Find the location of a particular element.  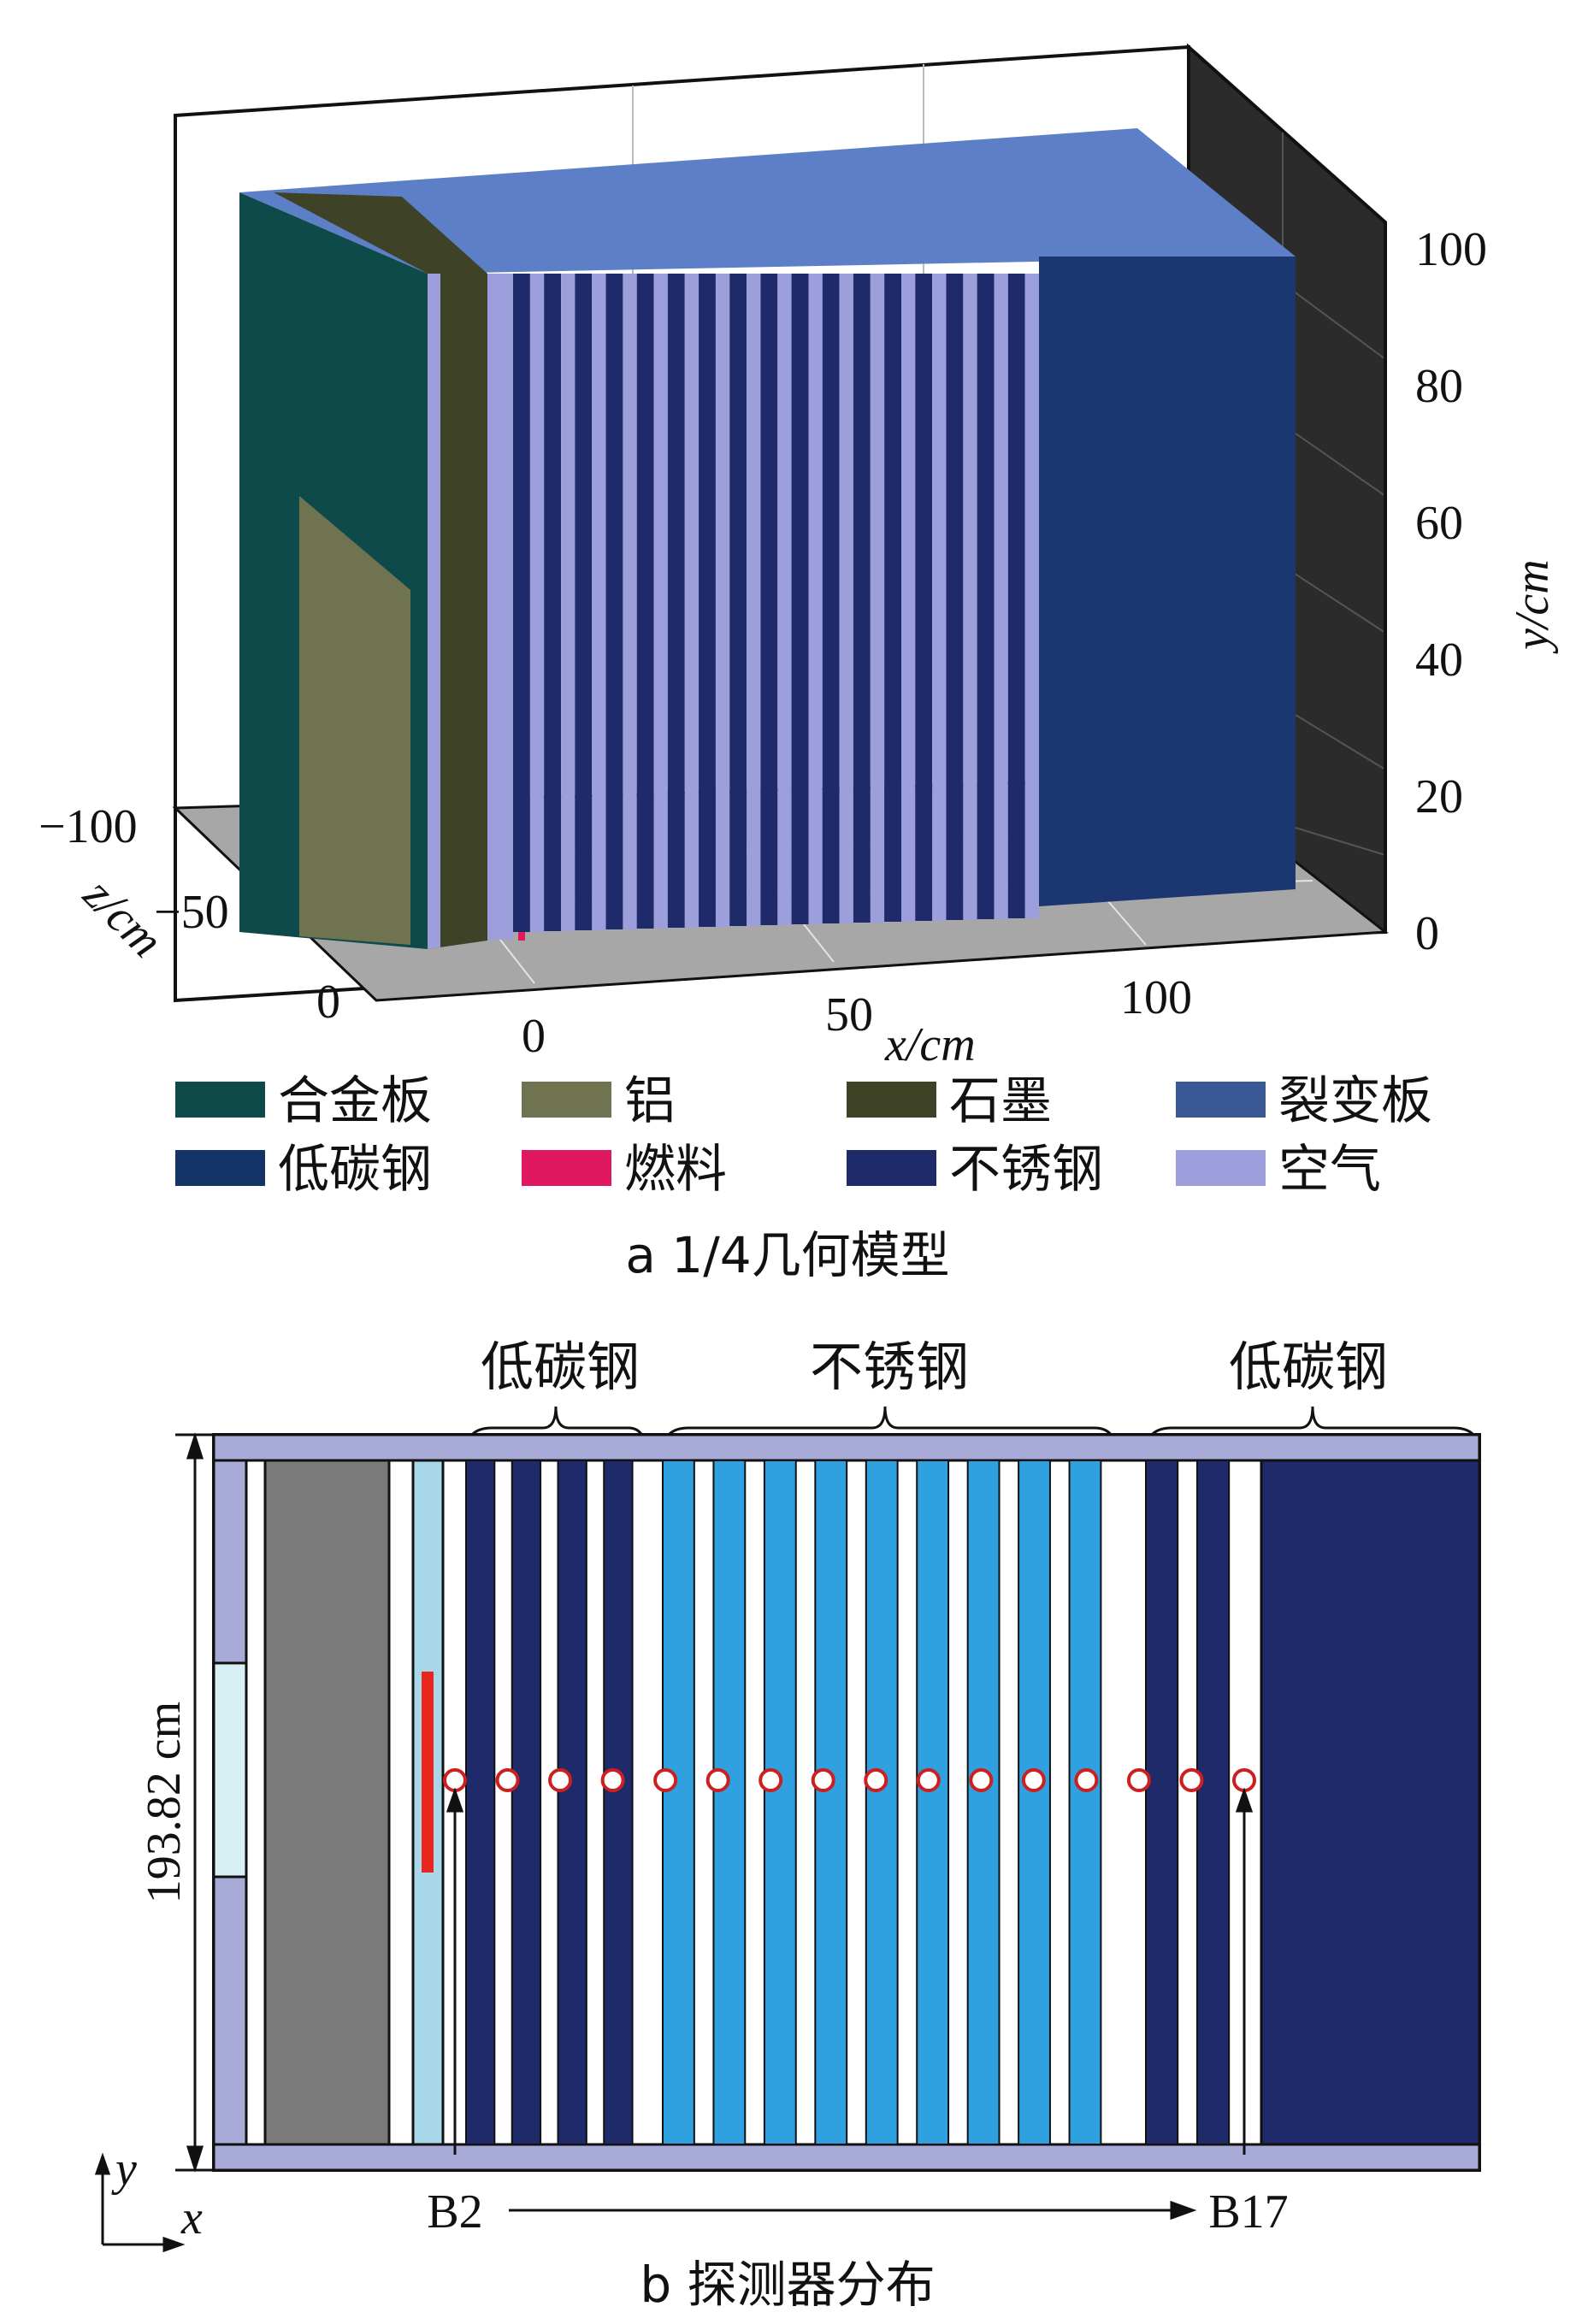

stripe-layers is located at coordinates (776, 603).